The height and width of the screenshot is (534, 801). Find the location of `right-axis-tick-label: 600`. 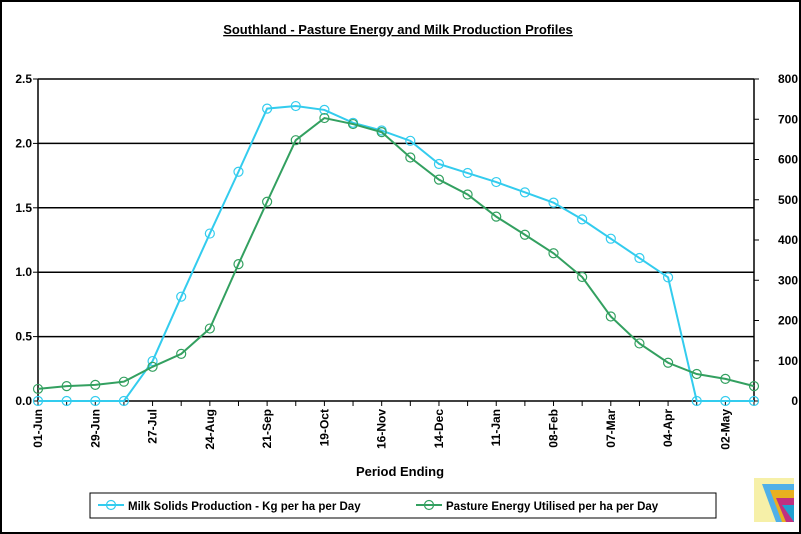

right-axis-tick-label: 600 is located at coordinates (788, 160).